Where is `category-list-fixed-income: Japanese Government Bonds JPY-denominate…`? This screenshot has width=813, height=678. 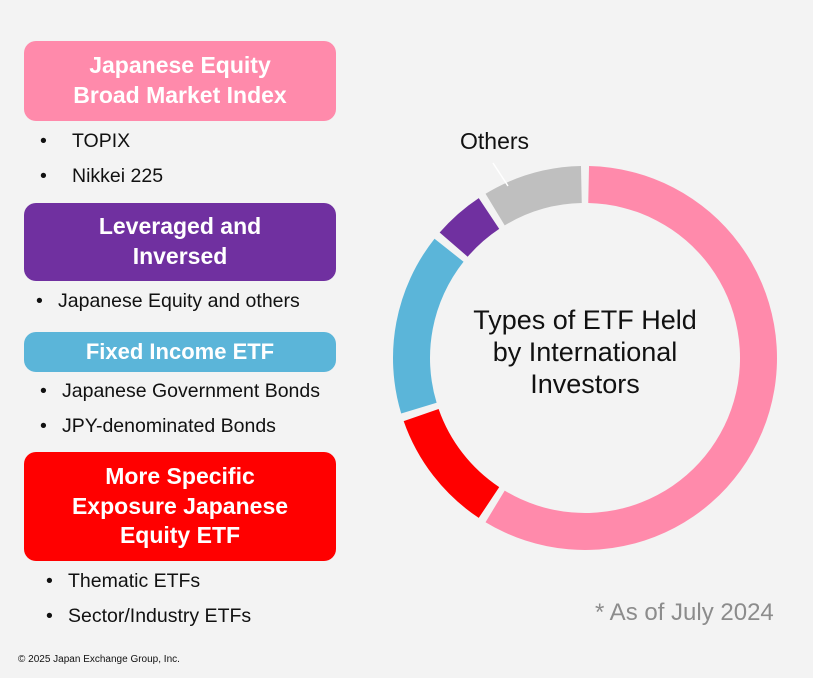
category-list-fixed-income: Japanese Government Bonds JPY-denominate… is located at coordinates (180, 409).